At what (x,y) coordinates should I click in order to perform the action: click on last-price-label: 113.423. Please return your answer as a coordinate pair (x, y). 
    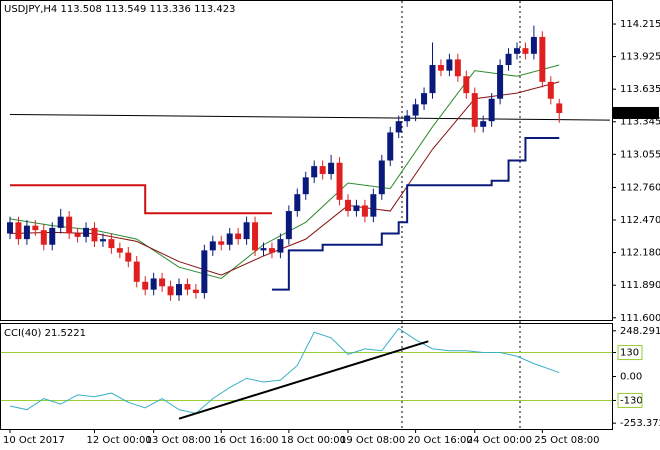
    Looking at the image, I should click on (638, 113).